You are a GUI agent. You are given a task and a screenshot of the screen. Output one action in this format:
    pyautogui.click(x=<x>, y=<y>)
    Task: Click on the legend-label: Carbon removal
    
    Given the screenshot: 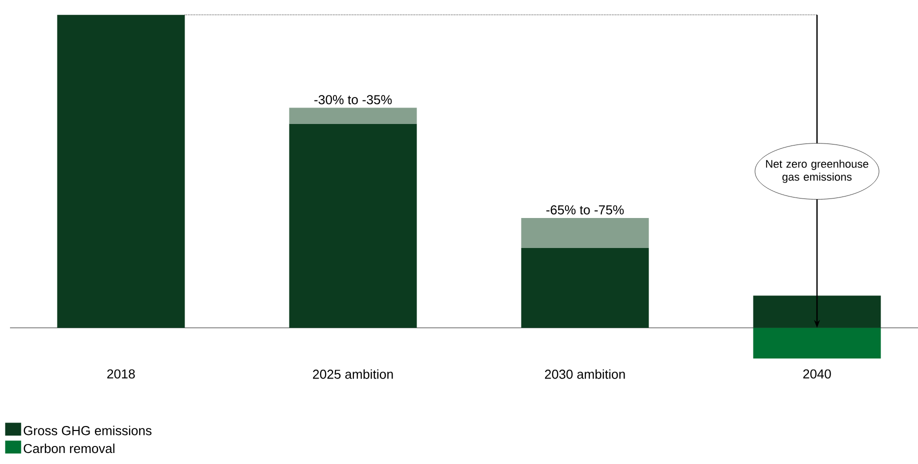 What is the action you would take?
    pyautogui.click(x=69, y=449)
    